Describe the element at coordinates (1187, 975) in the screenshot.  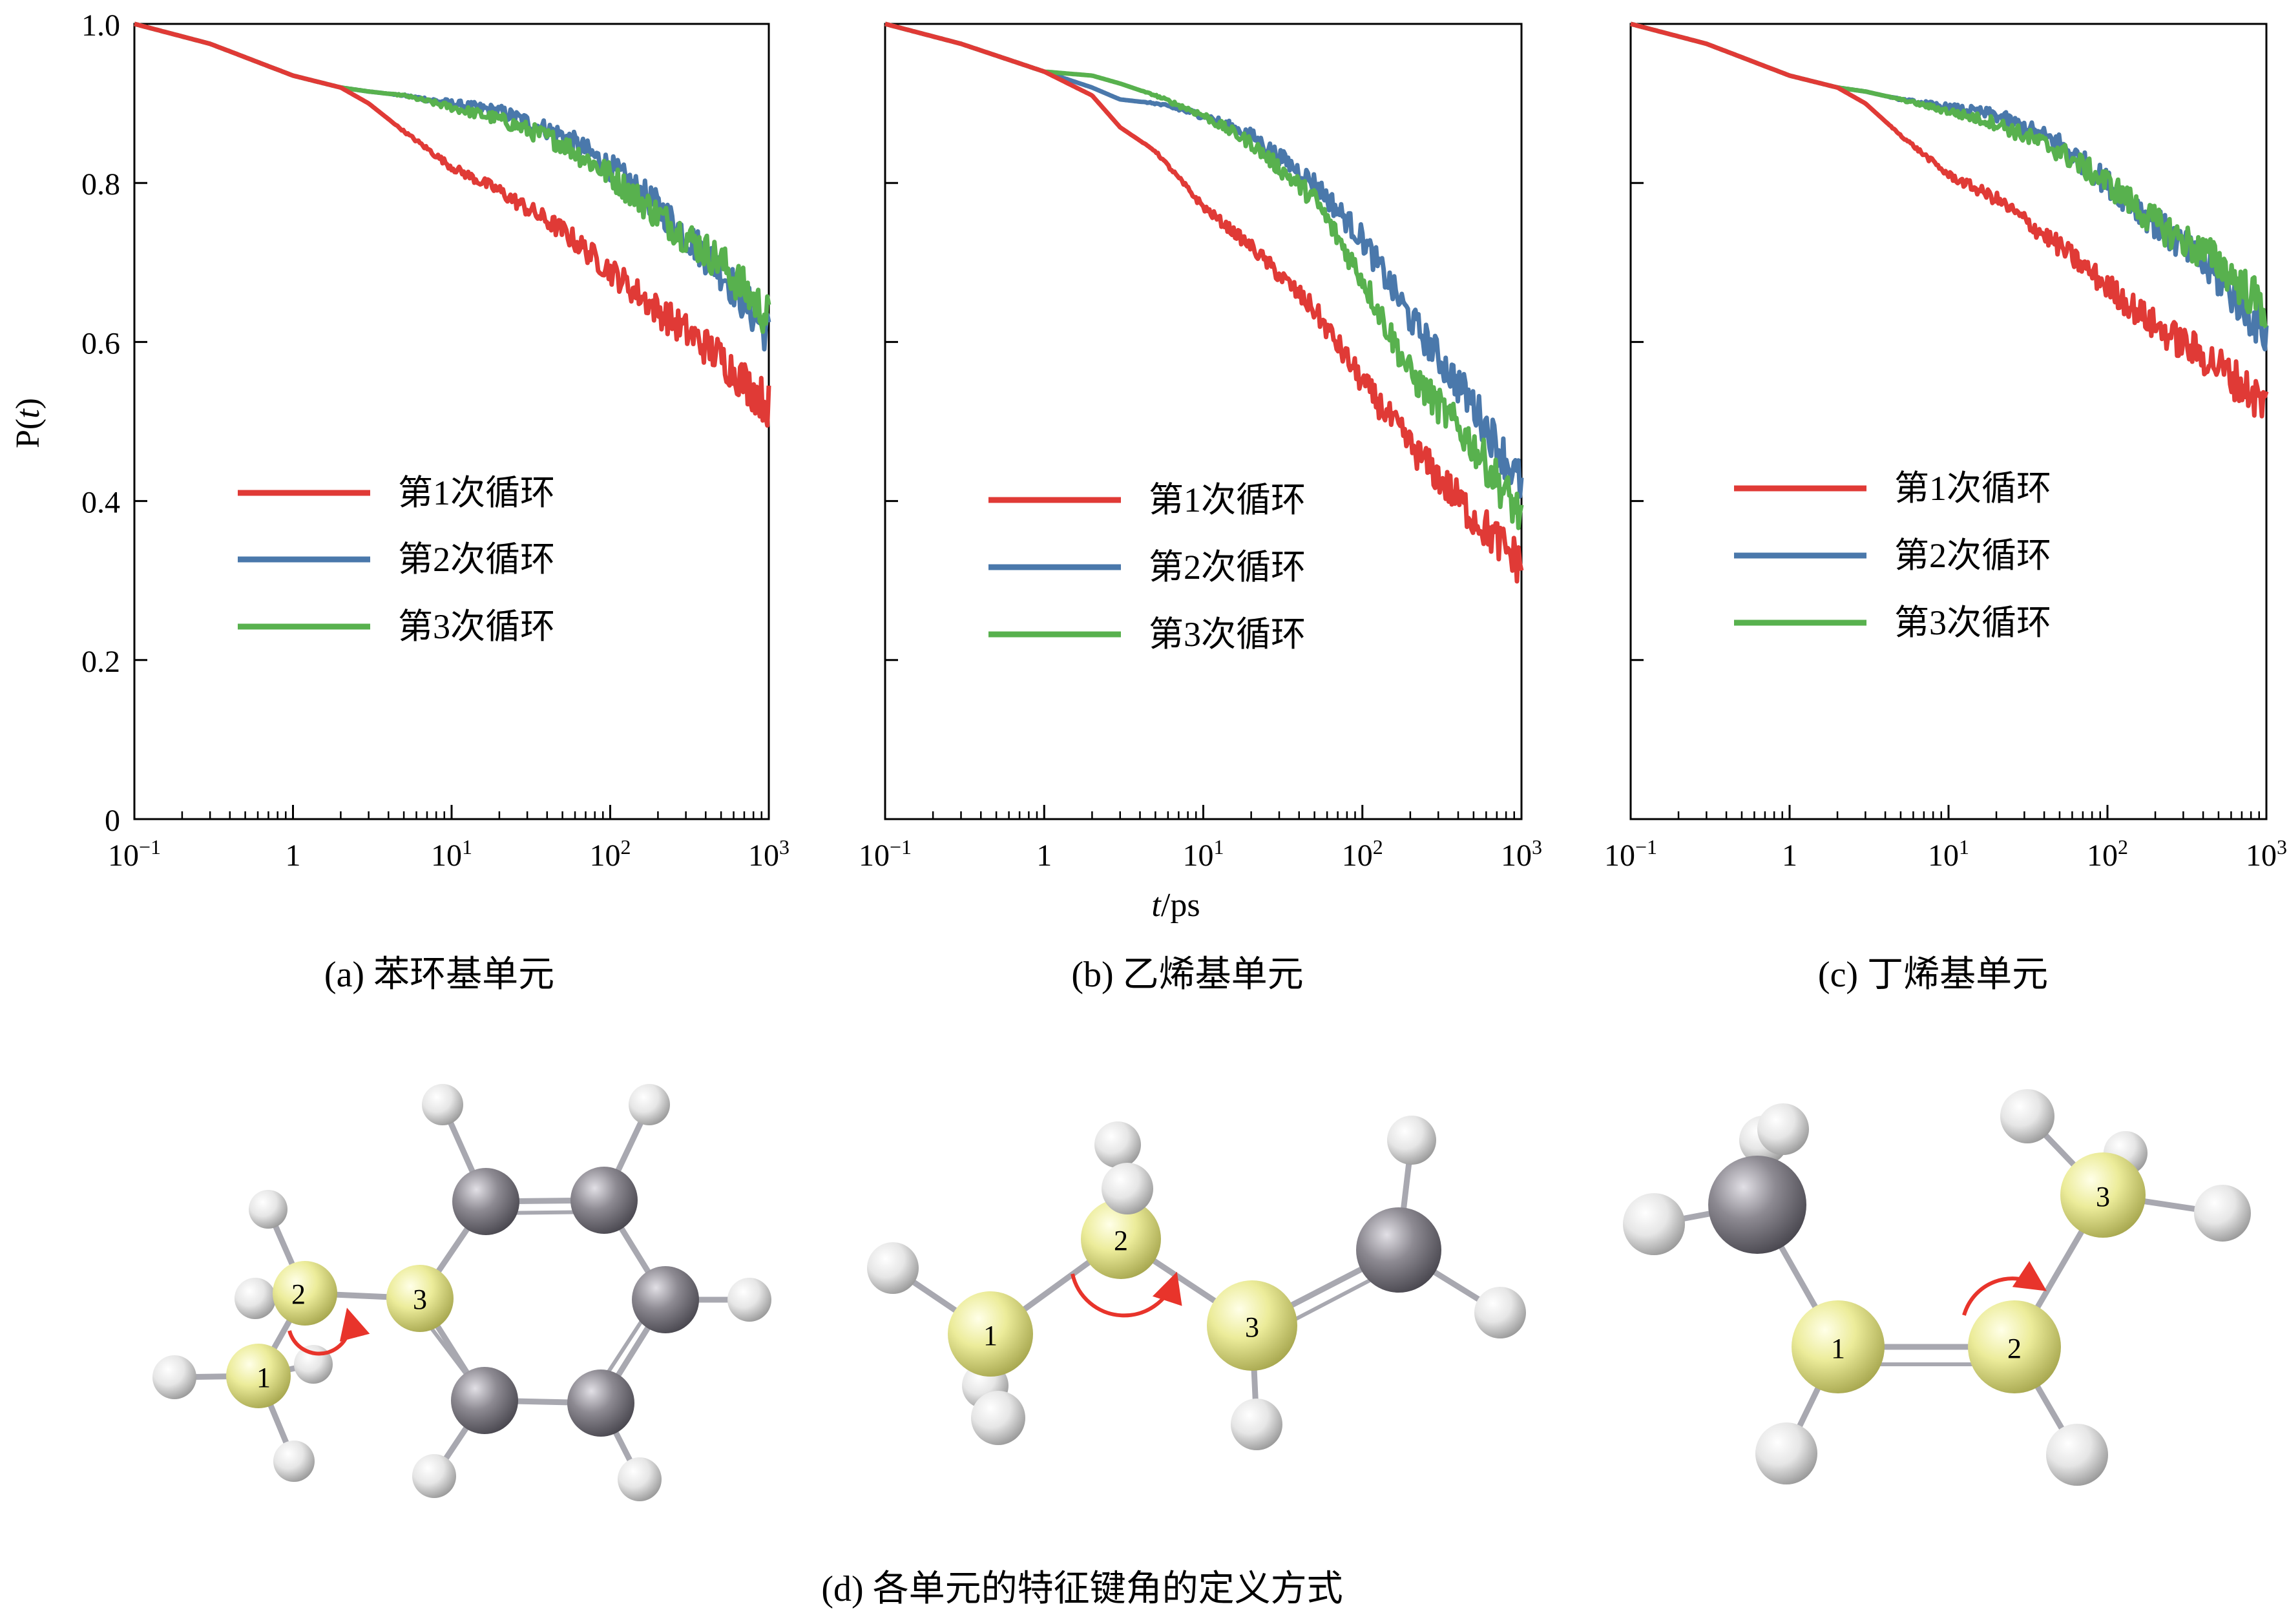
I see `caption-b: (b) 乙烯基单元` at that location.